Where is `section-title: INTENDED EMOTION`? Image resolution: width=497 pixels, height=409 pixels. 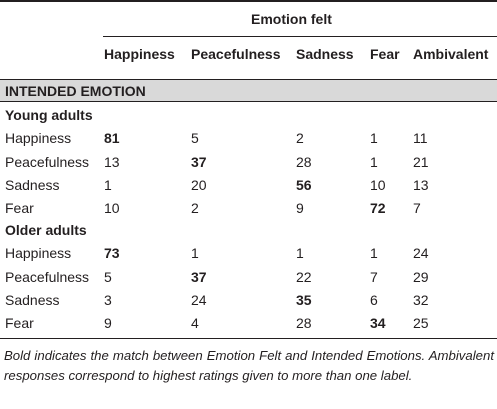
section-title: INTENDED EMOTION is located at coordinates (75, 91).